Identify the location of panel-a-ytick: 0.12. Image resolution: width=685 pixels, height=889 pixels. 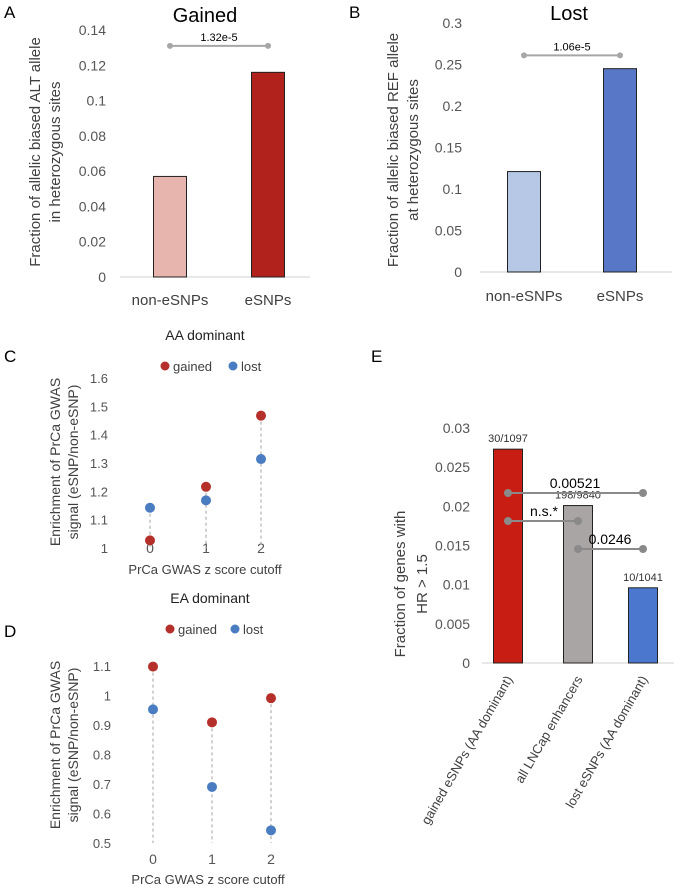
(92, 65).